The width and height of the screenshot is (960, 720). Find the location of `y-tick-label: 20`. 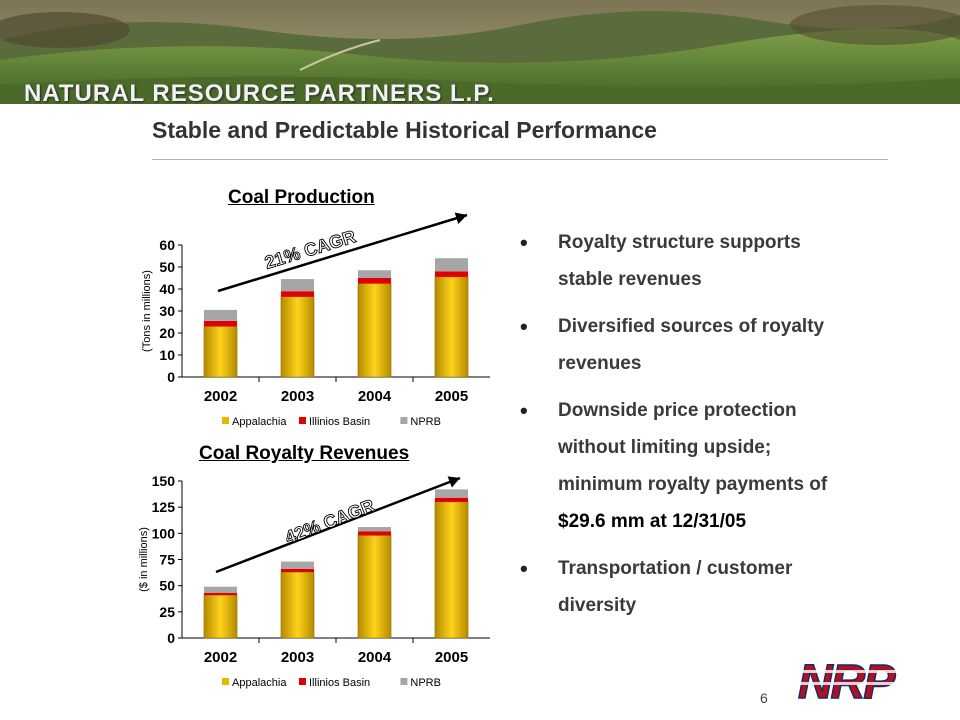

y-tick-label: 20 is located at coordinates (167, 333).